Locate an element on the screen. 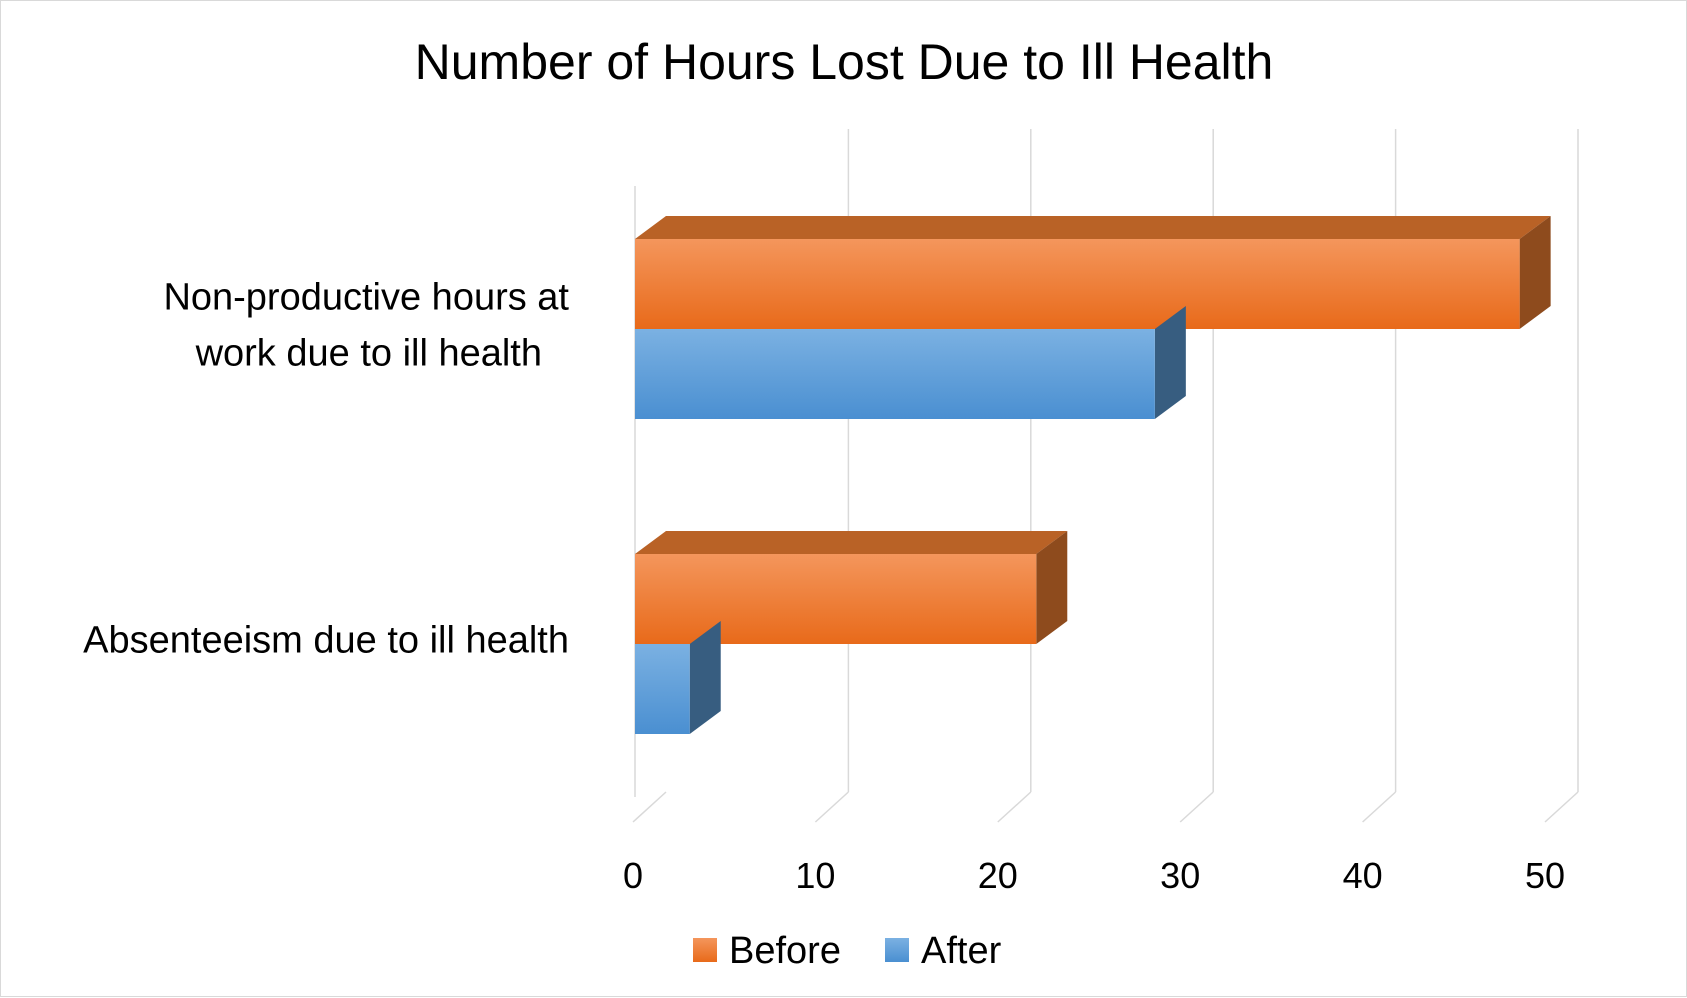 This screenshot has height=998, width=1687. x-tick-label: 50 is located at coordinates (1545, 875).